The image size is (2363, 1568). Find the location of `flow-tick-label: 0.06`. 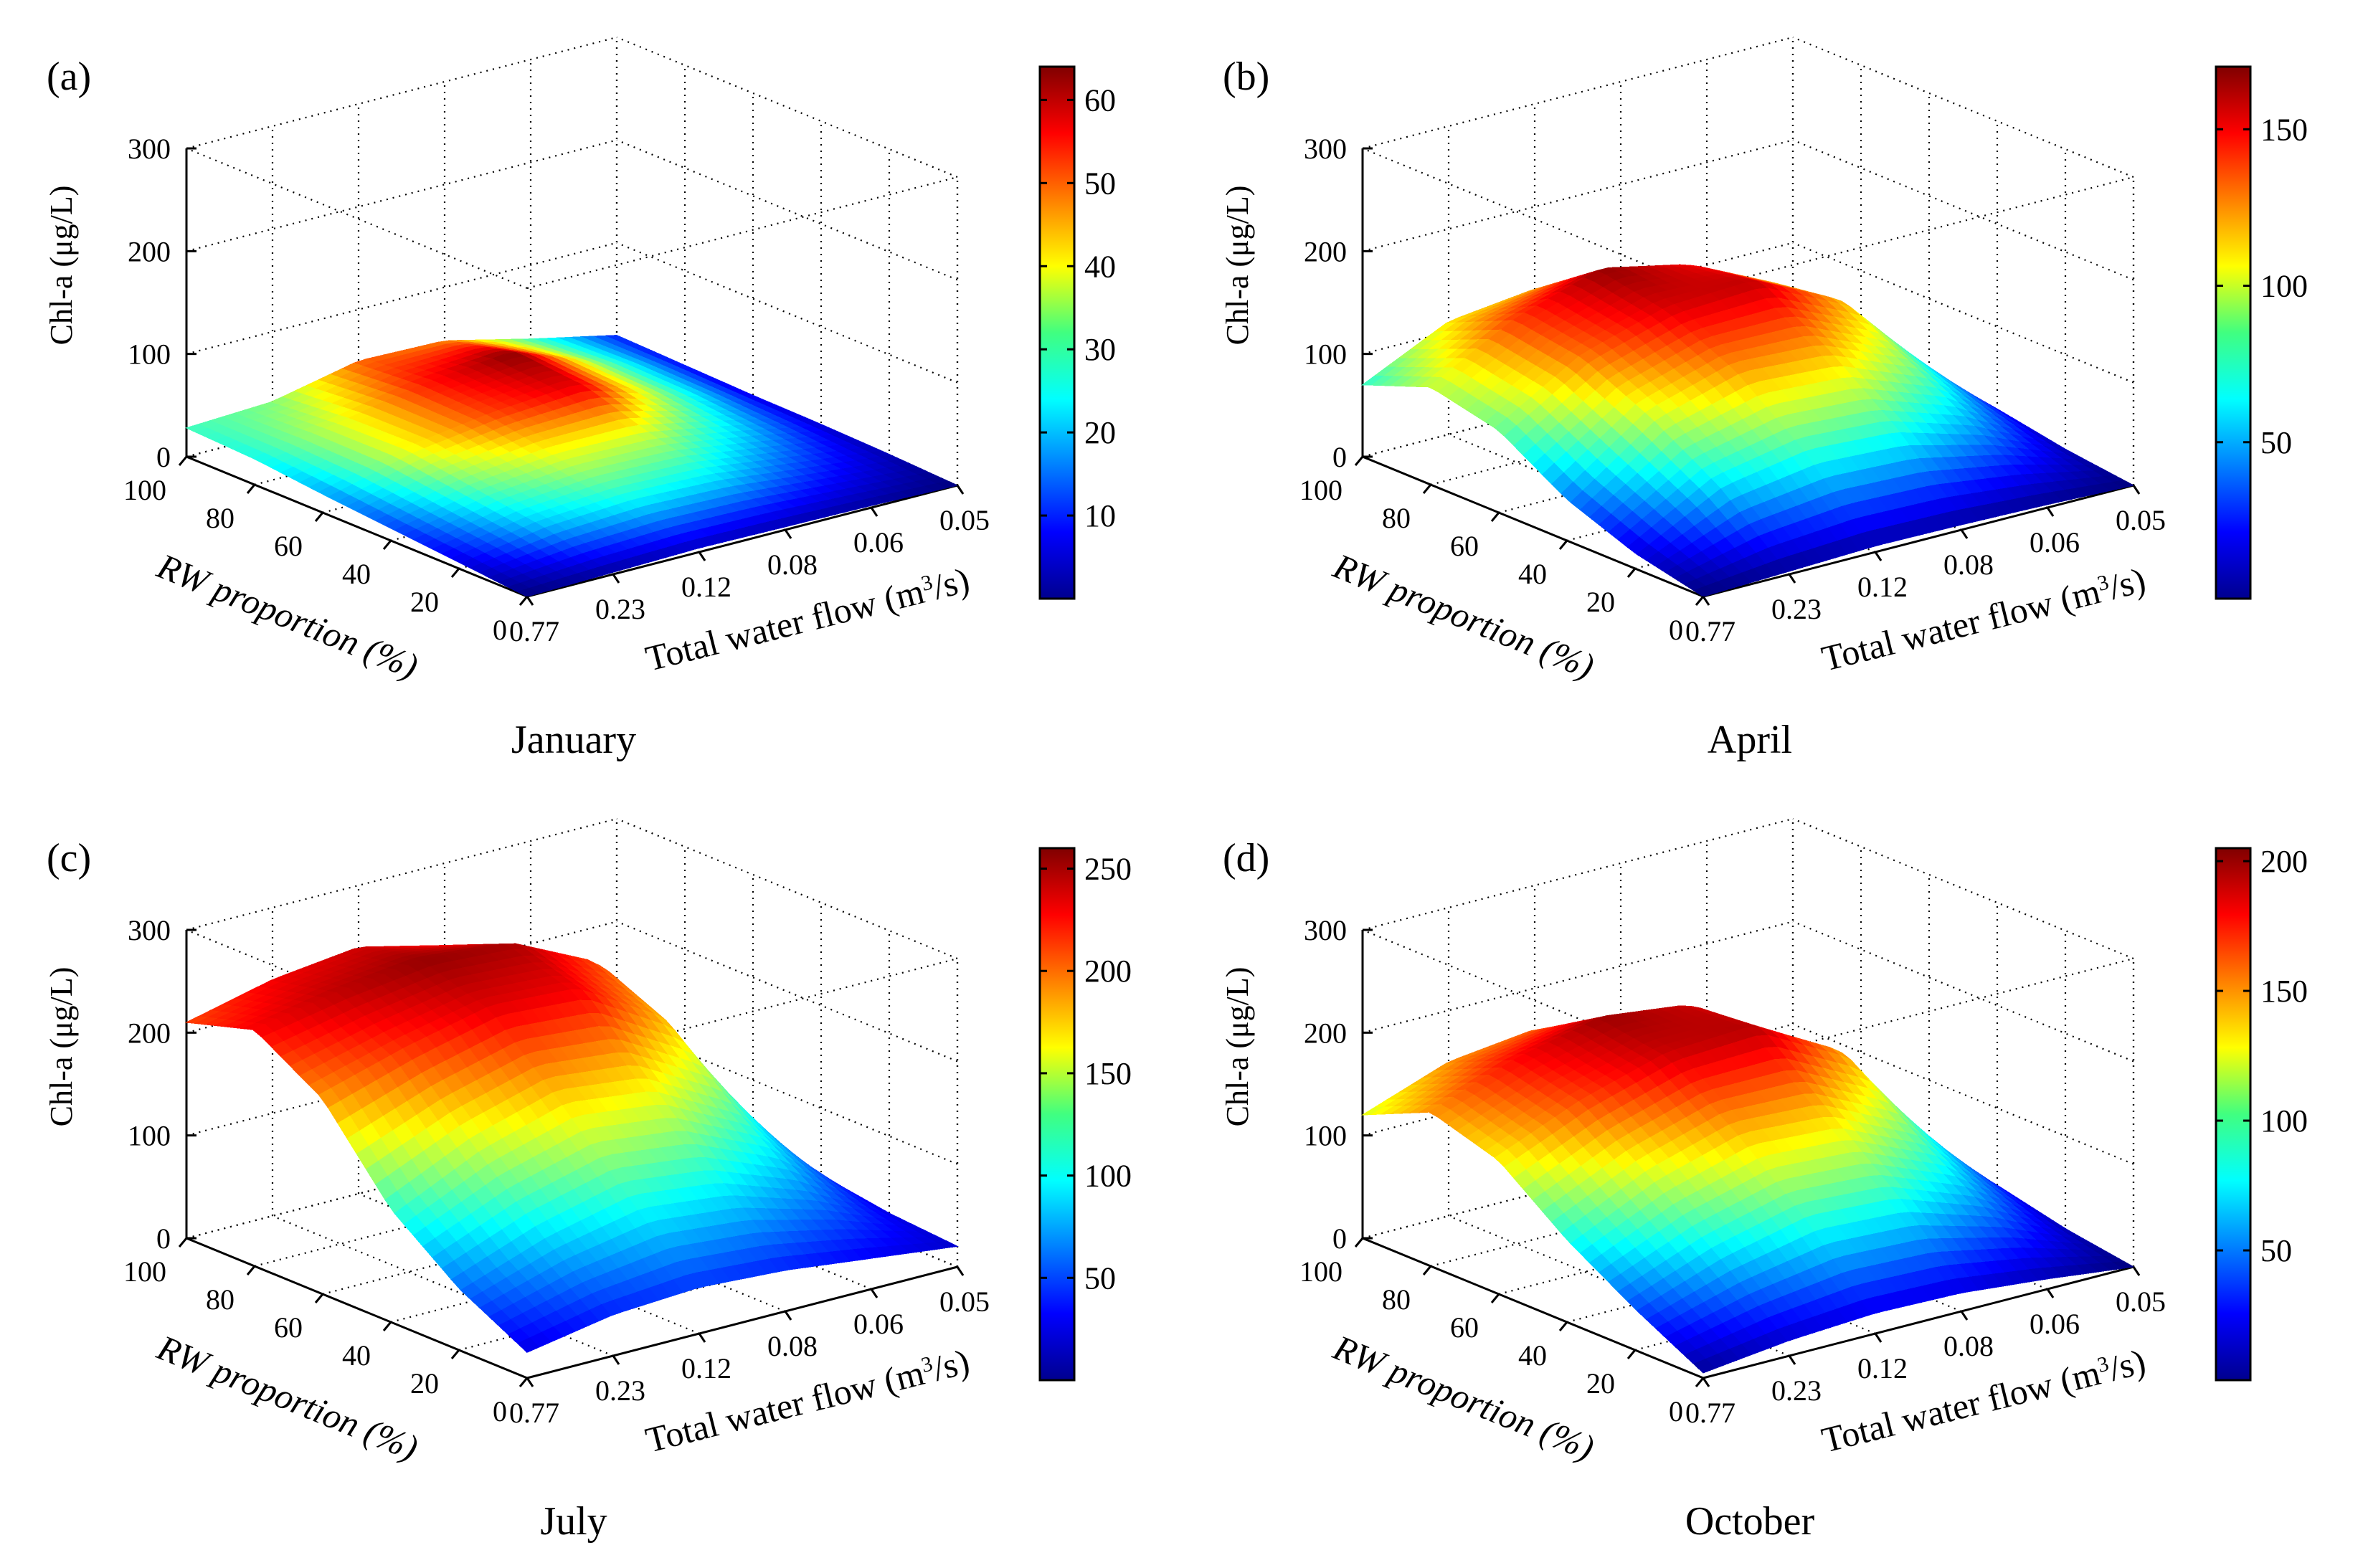

flow-tick-label: 0.06 is located at coordinates (879, 542).